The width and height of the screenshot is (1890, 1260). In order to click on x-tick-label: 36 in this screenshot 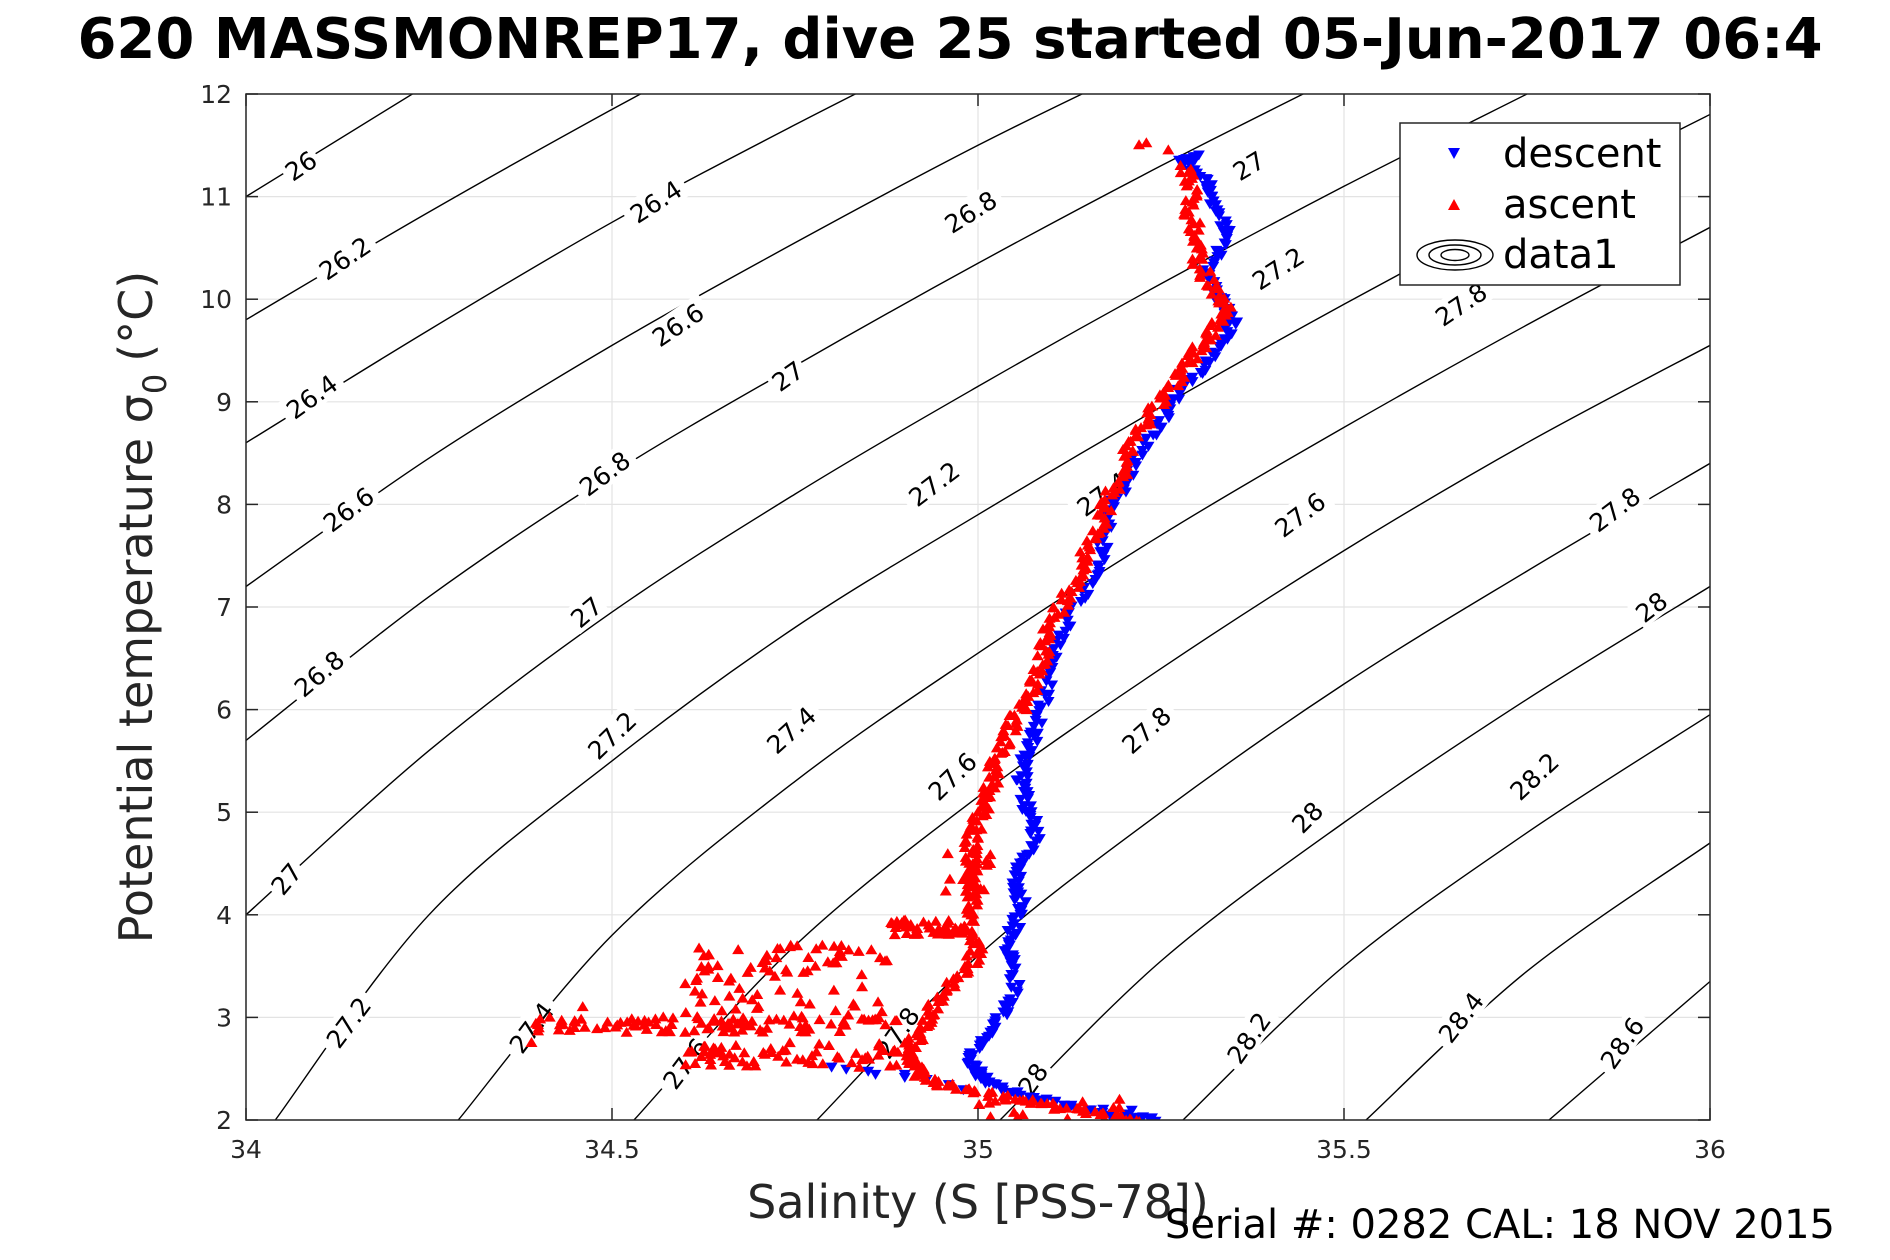, I will do `click(1710, 1149)`.